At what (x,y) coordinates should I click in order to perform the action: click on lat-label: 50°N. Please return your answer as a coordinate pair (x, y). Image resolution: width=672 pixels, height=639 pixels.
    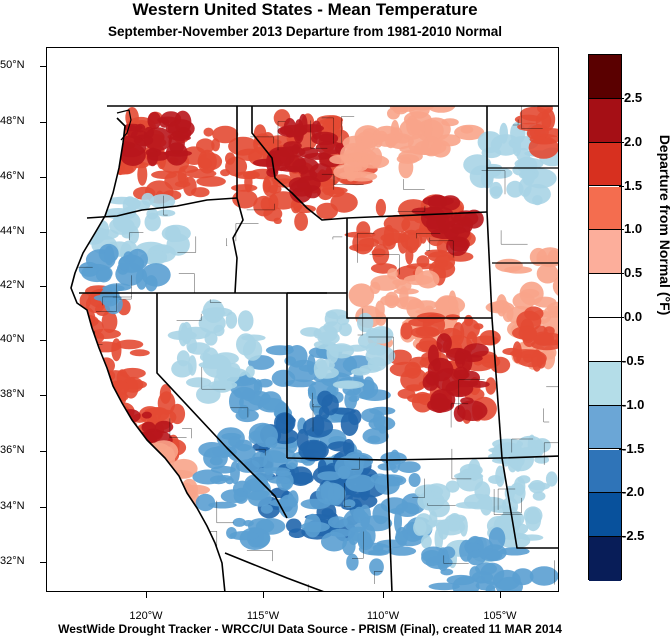
    Looking at the image, I should click on (12, 65).